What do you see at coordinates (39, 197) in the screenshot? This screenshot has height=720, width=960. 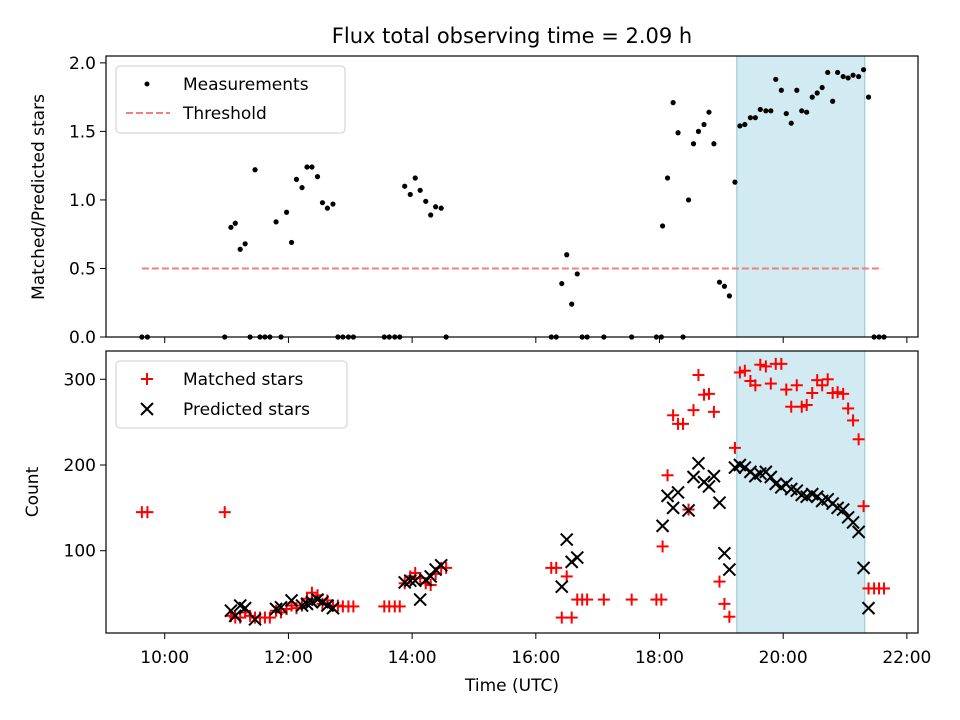 I see `top-panel-y-axis-label: Matched/Predicted stars` at bounding box center [39, 197].